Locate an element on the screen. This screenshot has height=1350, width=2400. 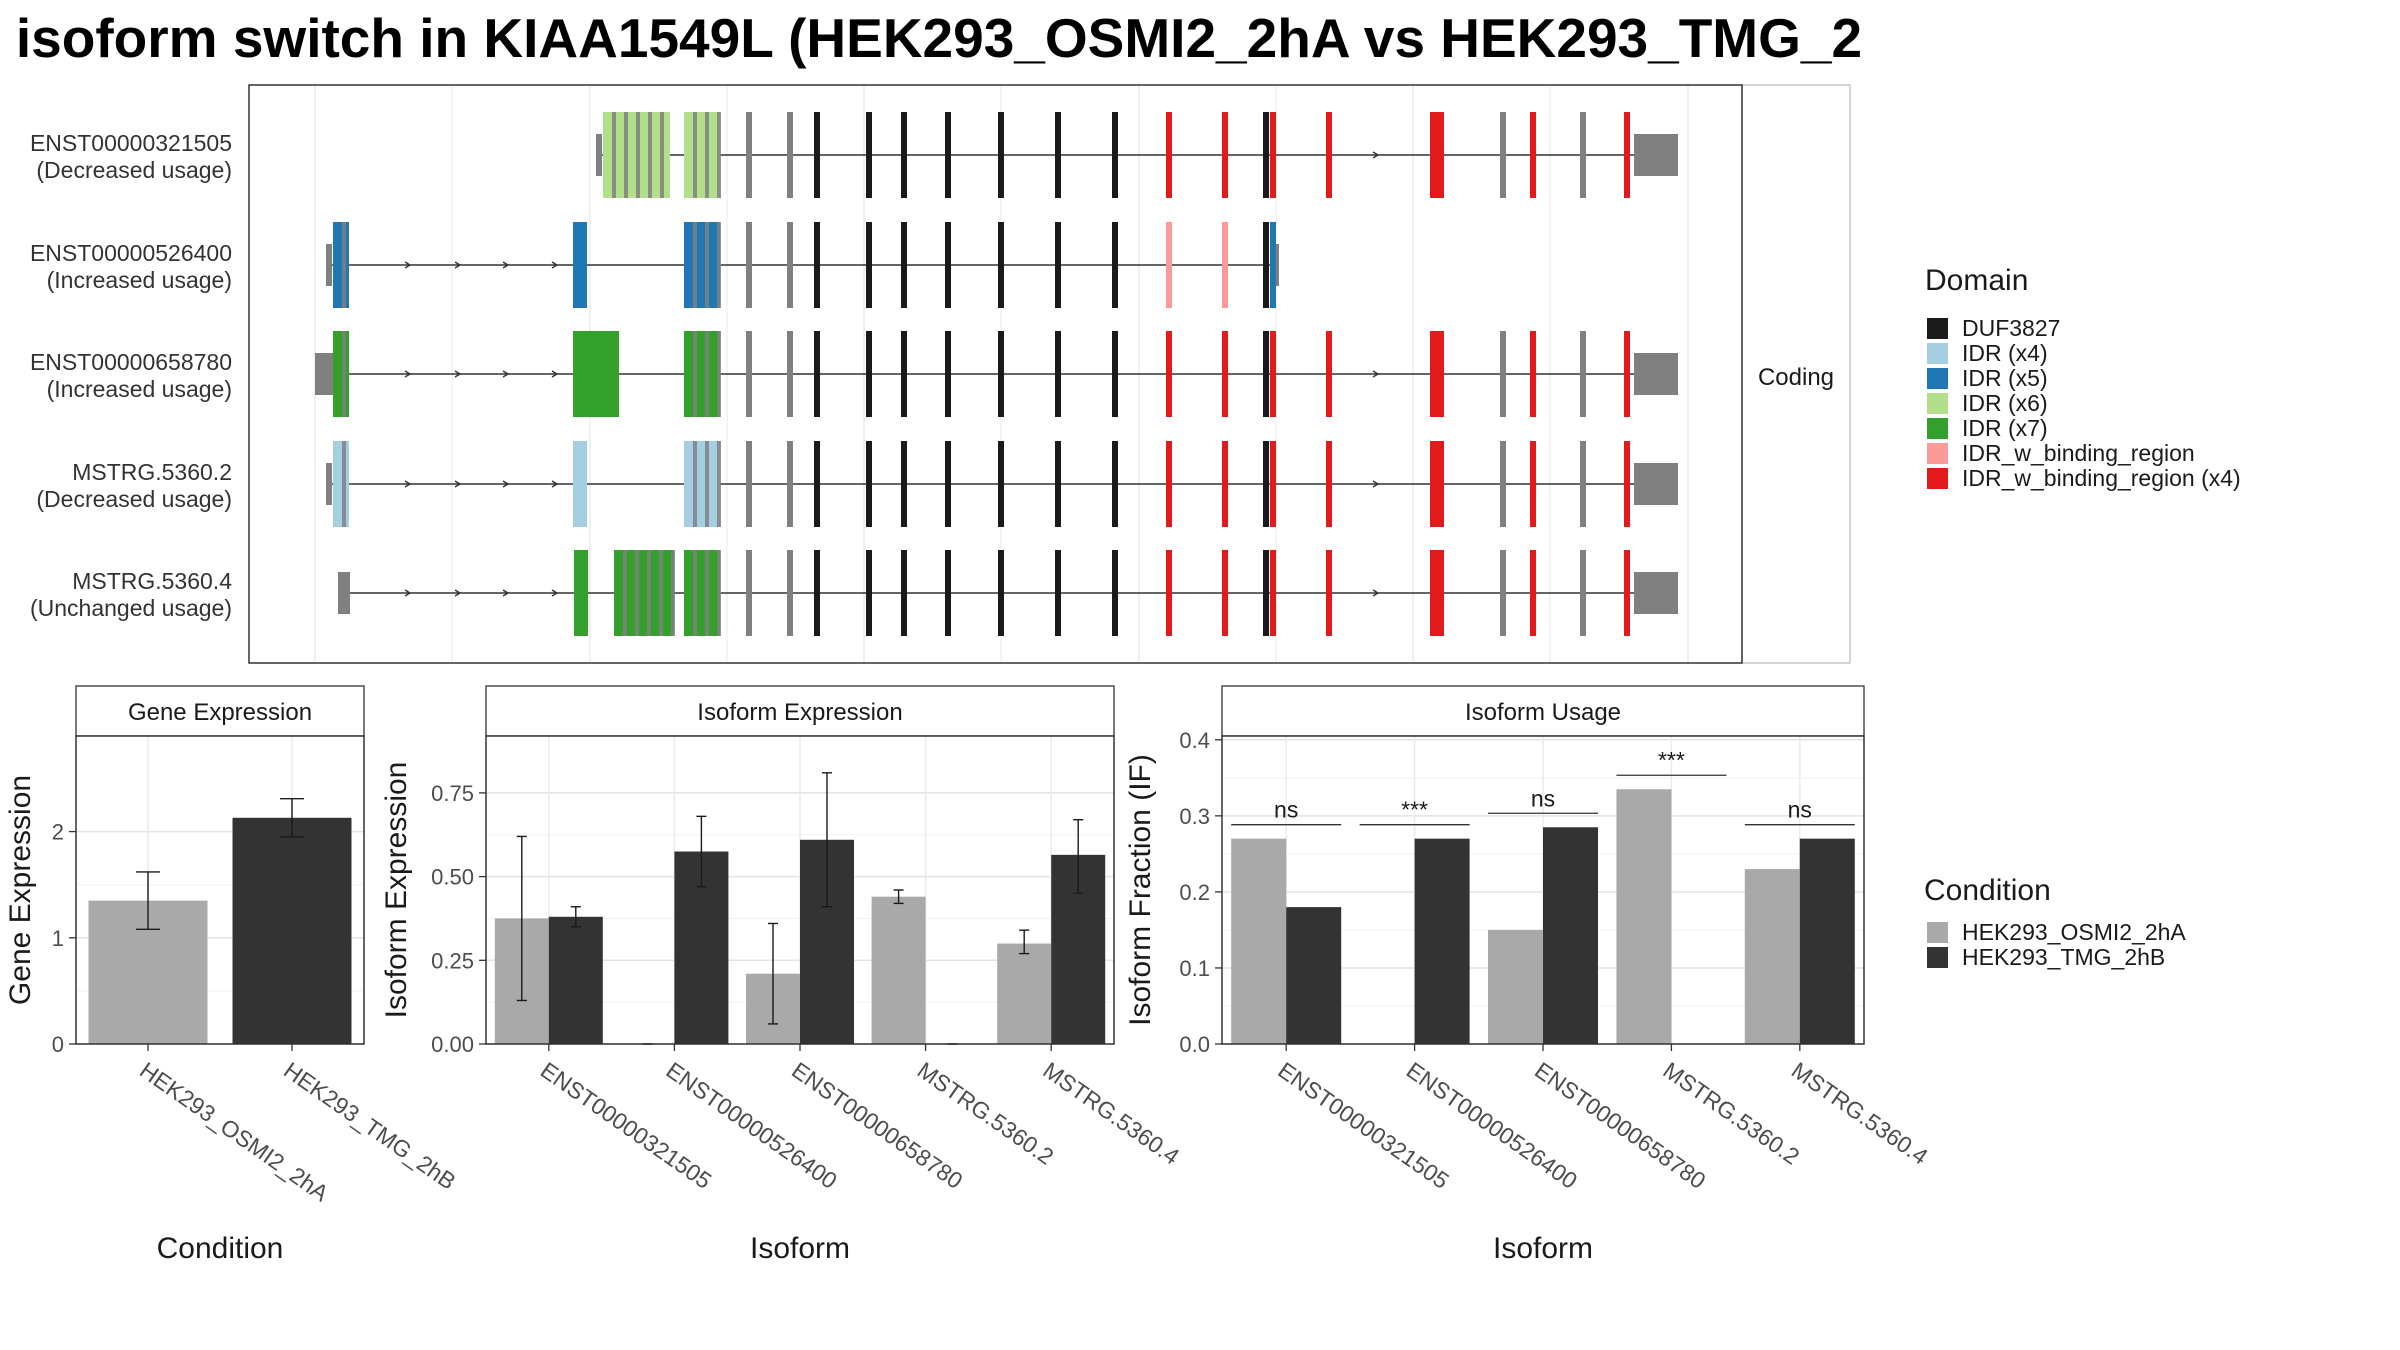
condition-legend-label: HEK293_TMG_2hB is located at coordinates (2063, 957).